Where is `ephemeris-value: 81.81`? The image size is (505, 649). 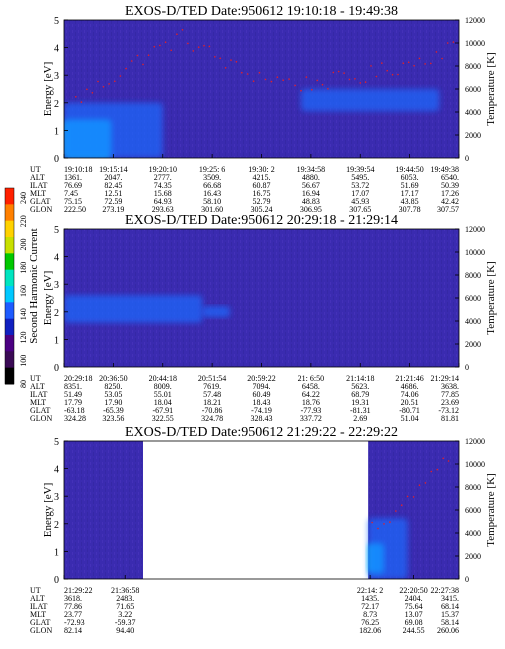 ephemeris-value: 81.81 is located at coordinates (450, 418).